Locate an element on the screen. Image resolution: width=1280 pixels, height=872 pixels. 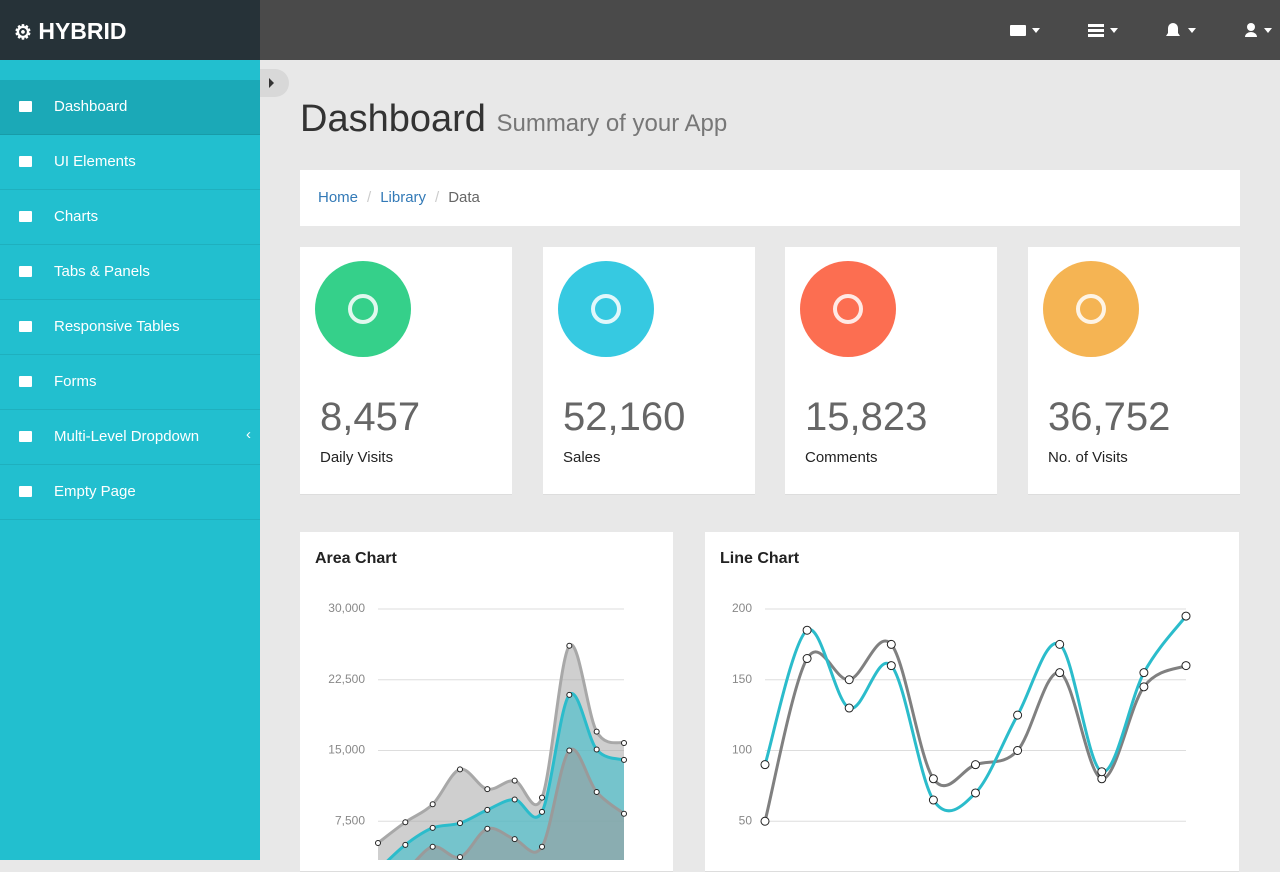
crumb: Home is located at coordinates (338, 197).